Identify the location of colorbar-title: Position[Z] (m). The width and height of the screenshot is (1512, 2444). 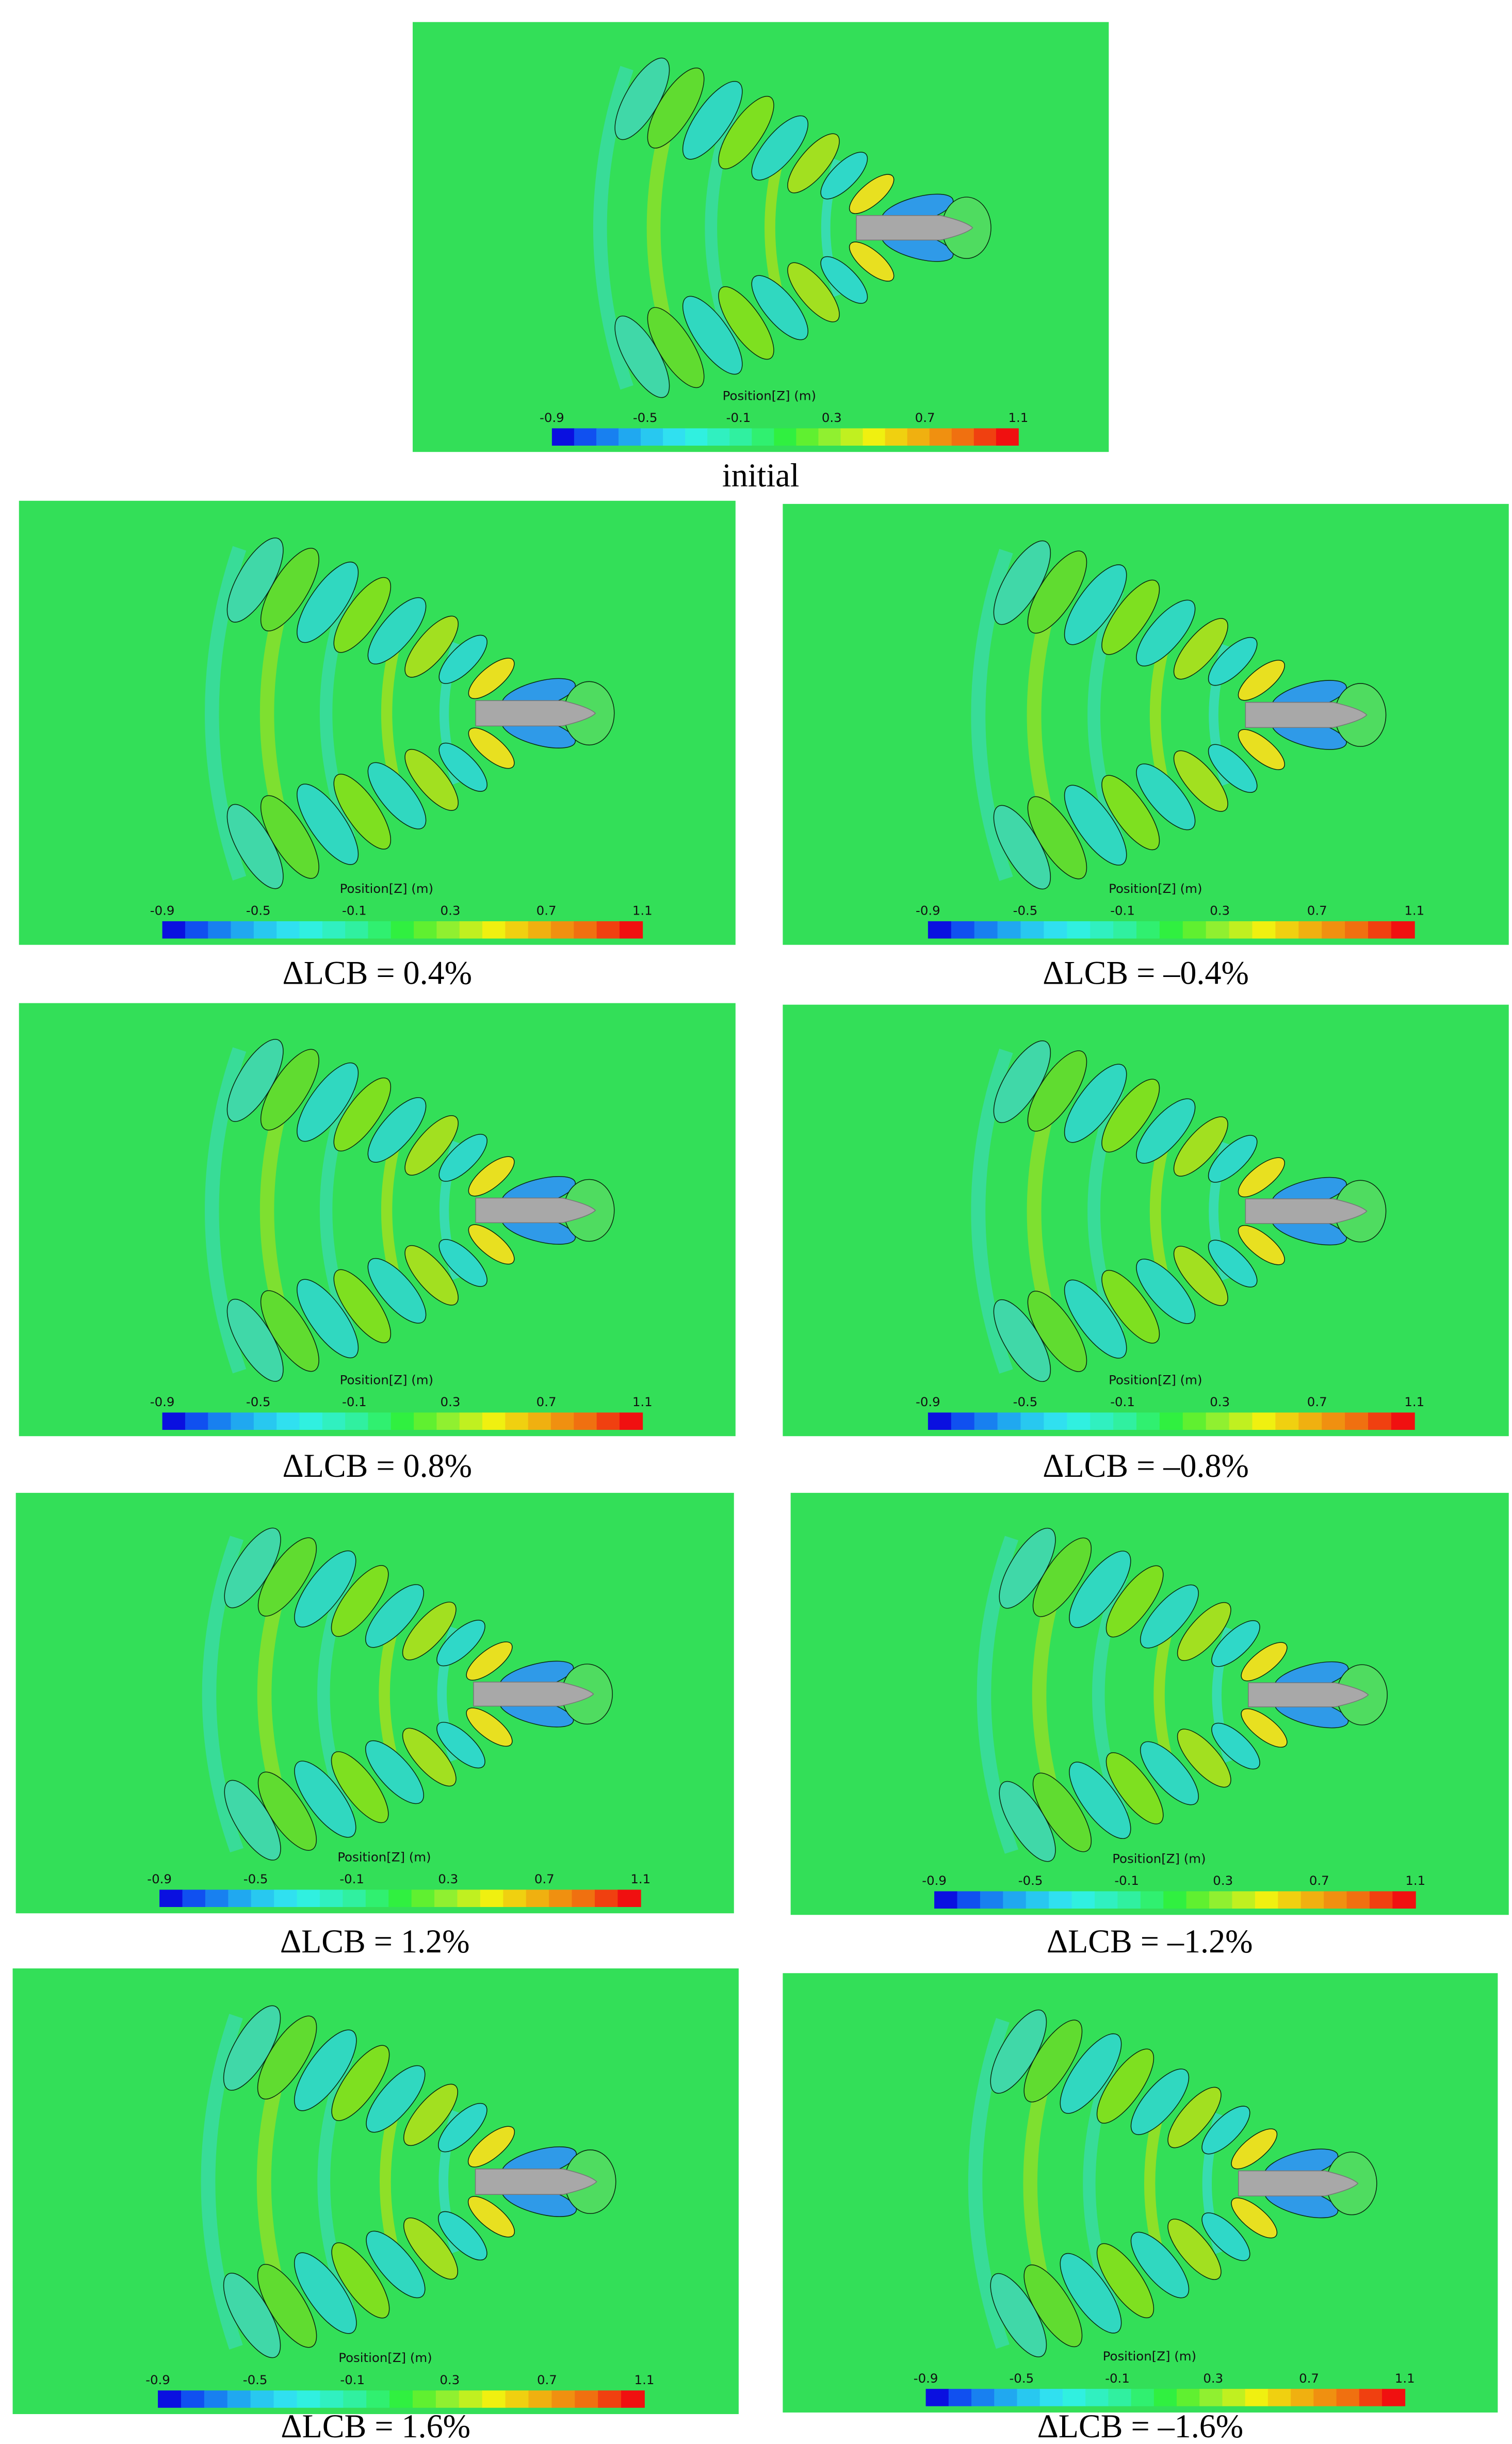
(386, 888).